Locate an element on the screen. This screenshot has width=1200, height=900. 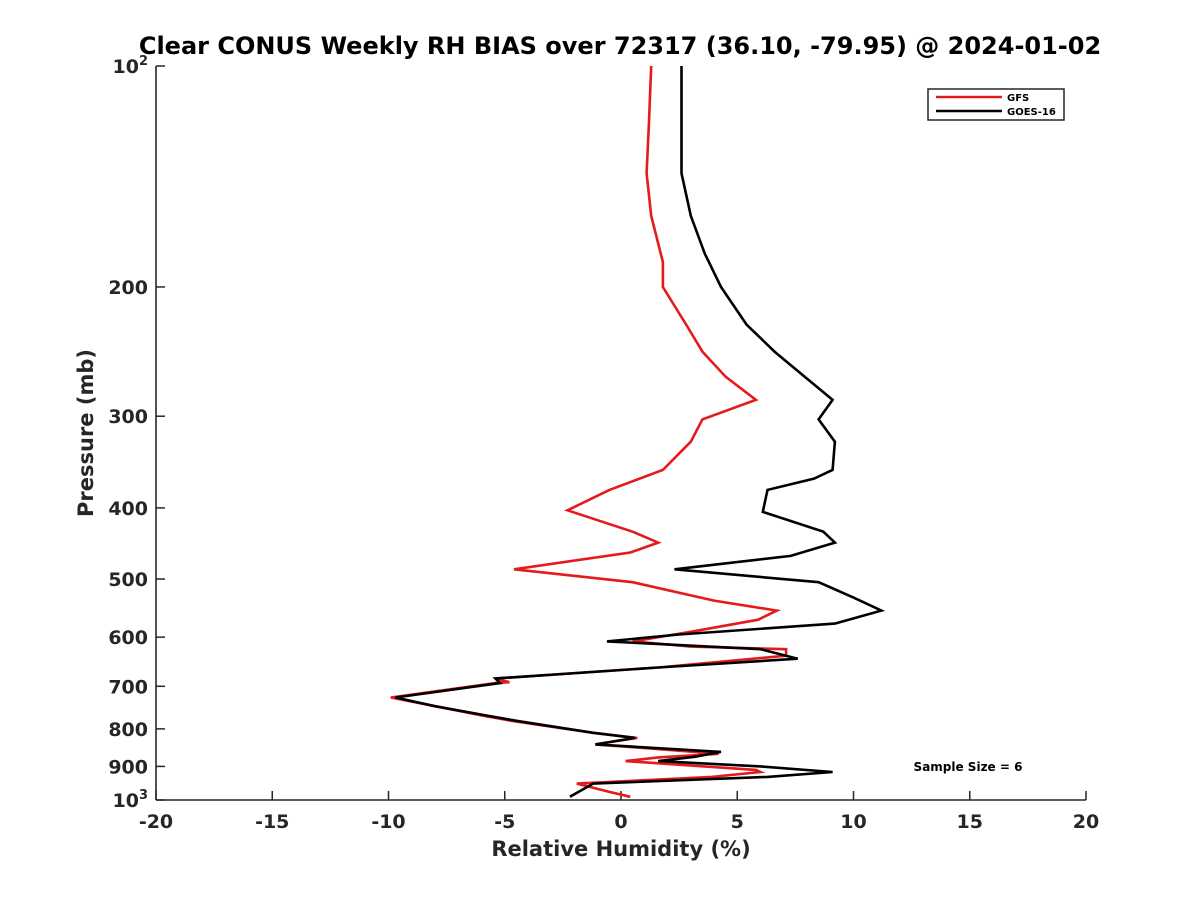
legend-box is located at coordinates (996, 104).